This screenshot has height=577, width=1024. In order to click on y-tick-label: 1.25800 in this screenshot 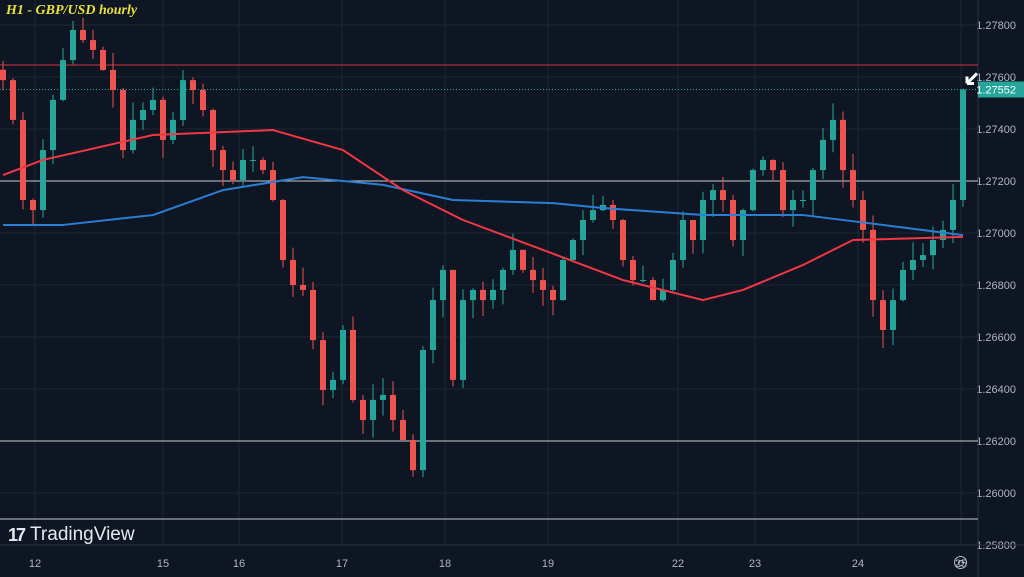, I will do `click(996, 546)`.